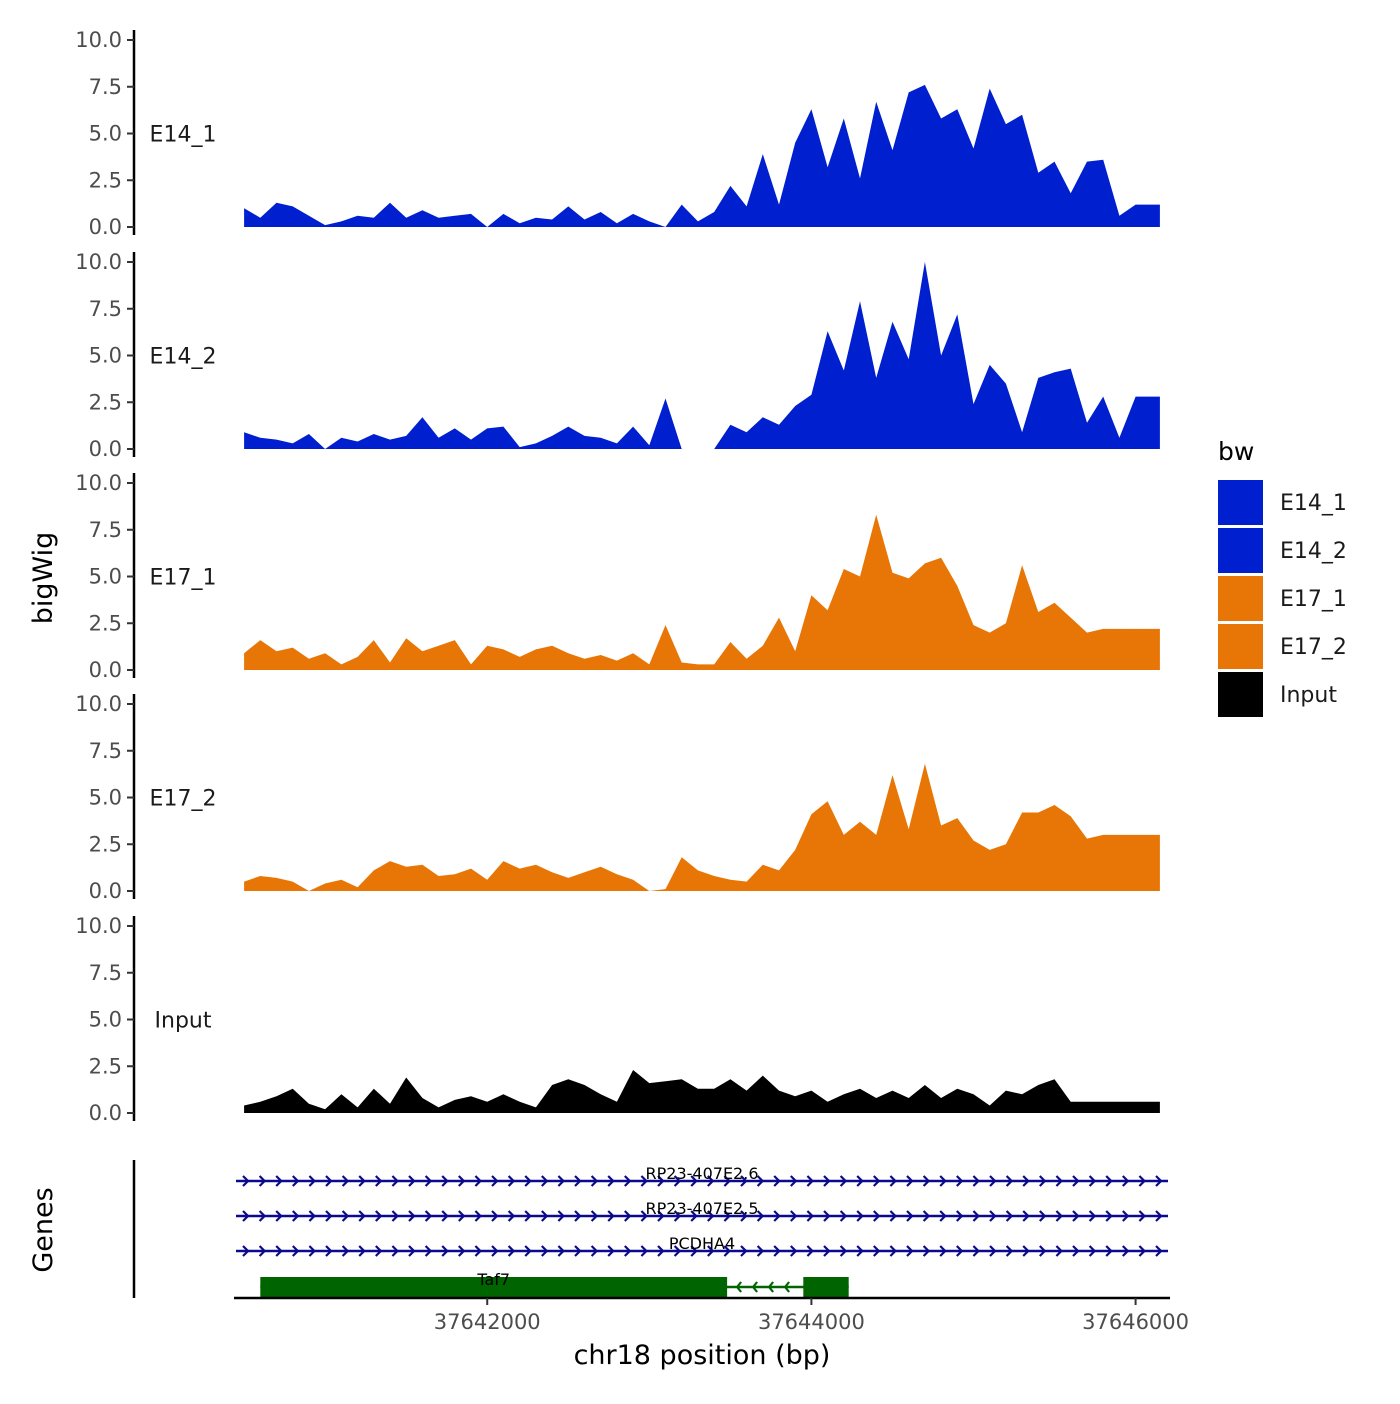 This screenshot has width=1400, height=1404. What do you see at coordinates (487, 1322) in the screenshot?
I see `x-tick-label: 37642000` at bounding box center [487, 1322].